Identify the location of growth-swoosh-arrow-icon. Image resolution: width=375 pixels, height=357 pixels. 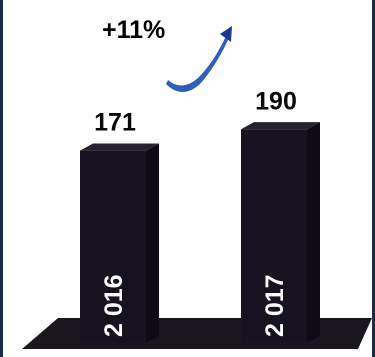
(199, 59).